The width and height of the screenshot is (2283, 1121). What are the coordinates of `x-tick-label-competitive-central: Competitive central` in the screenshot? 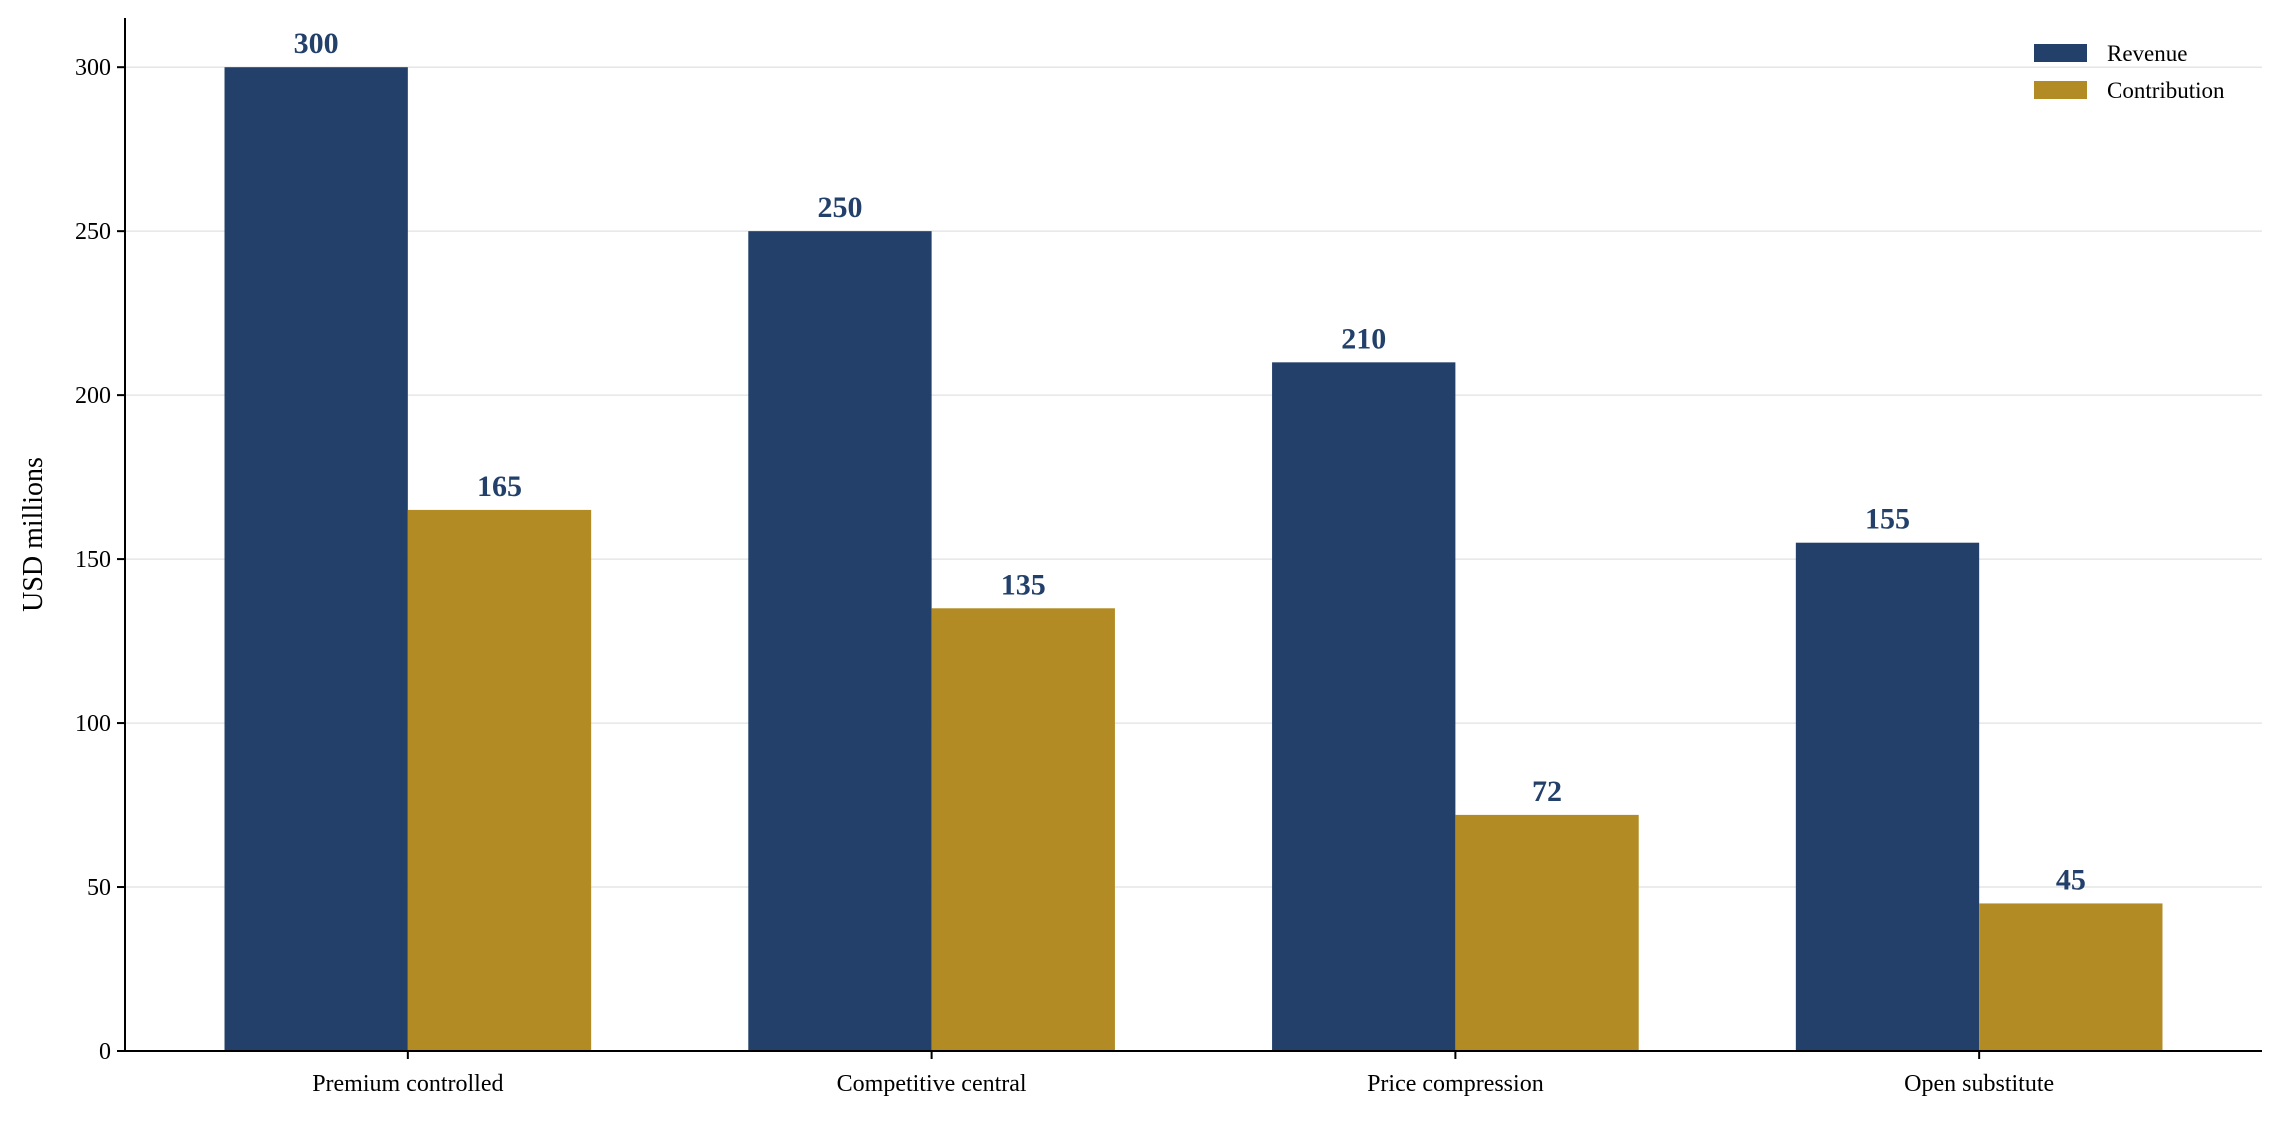 It's located at (932, 1084).